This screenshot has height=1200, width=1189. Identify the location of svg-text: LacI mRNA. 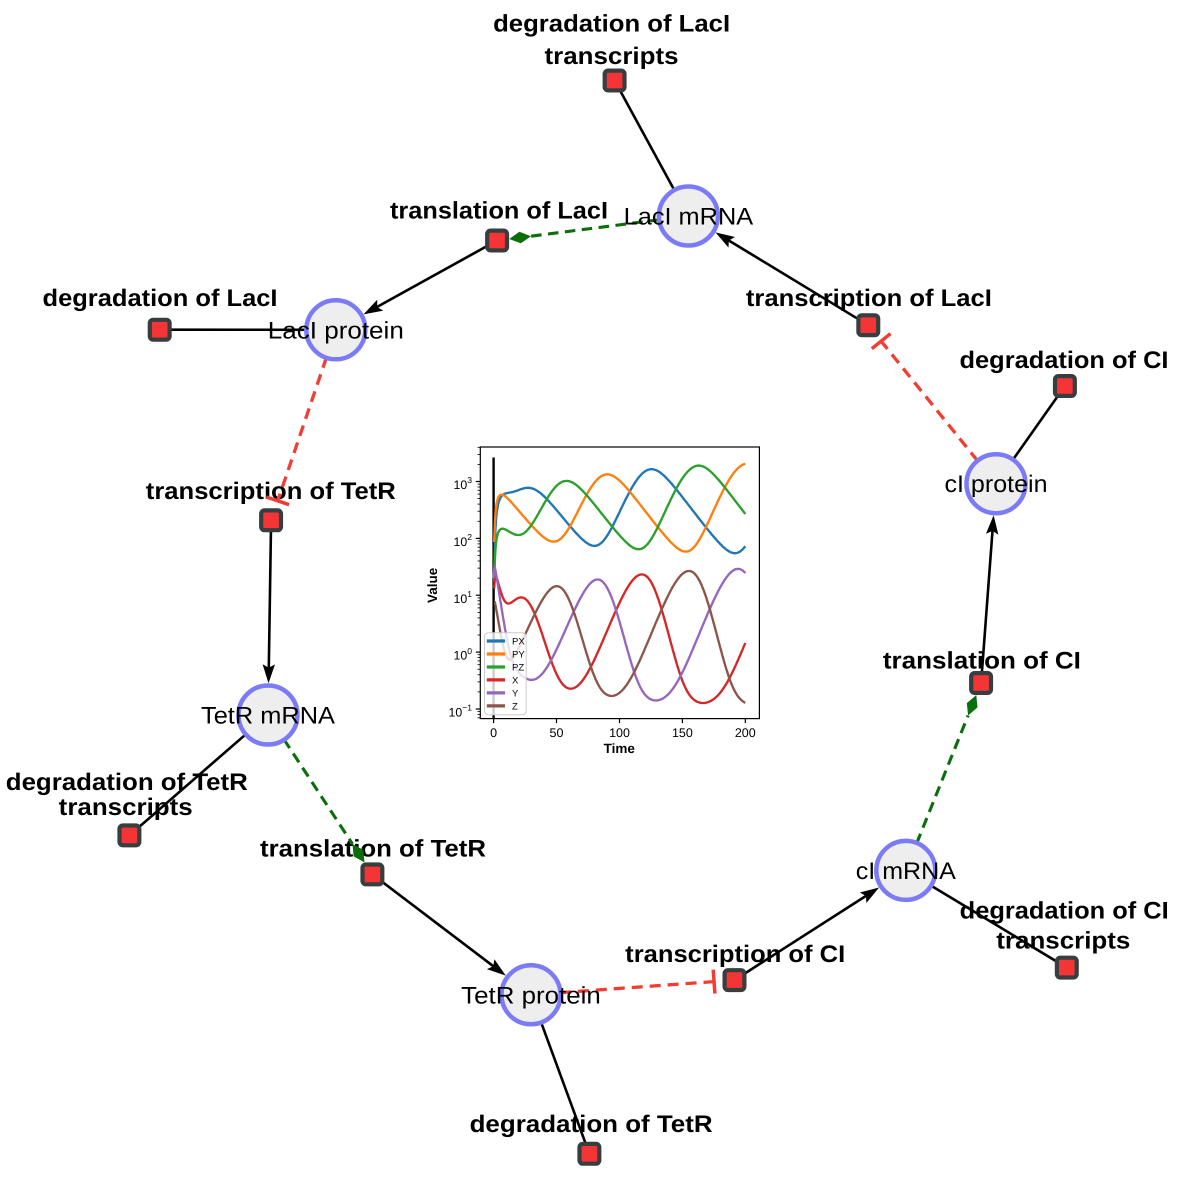
(689, 217).